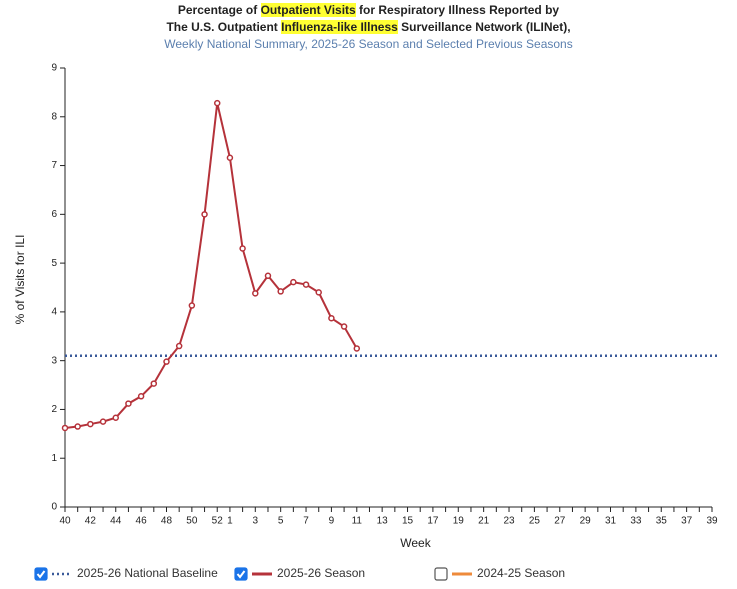  I want to click on legend-item: 2025-26 National Baseline, so click(126, 573).